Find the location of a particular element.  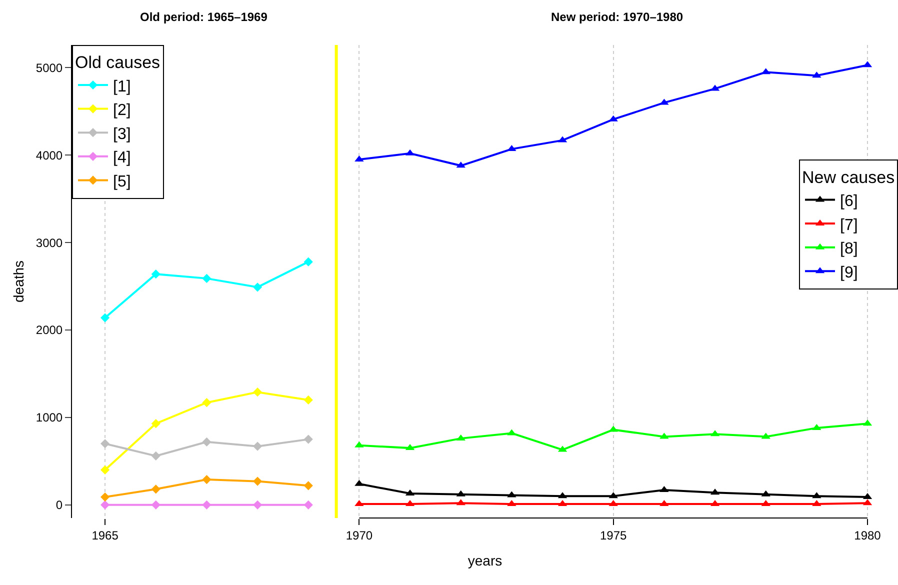

x-tick-label: 1970 is located at coordinates (359, 535).